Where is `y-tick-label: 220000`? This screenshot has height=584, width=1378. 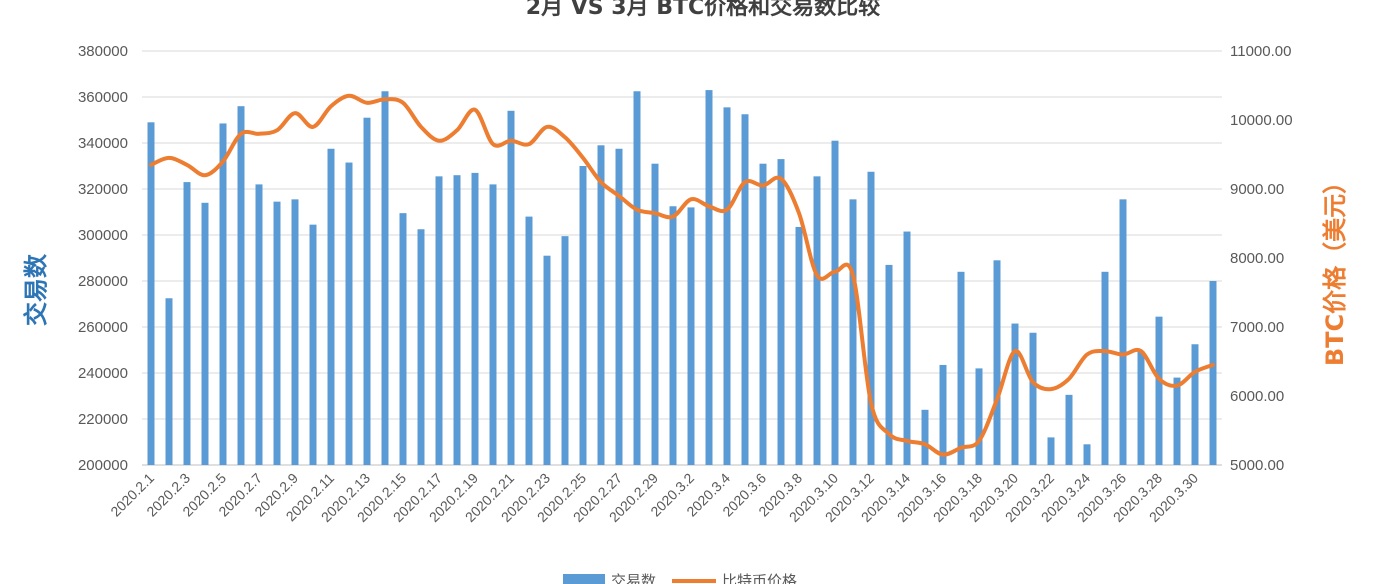
y-tick-label: 220000 is located at coordinates (103, 419).